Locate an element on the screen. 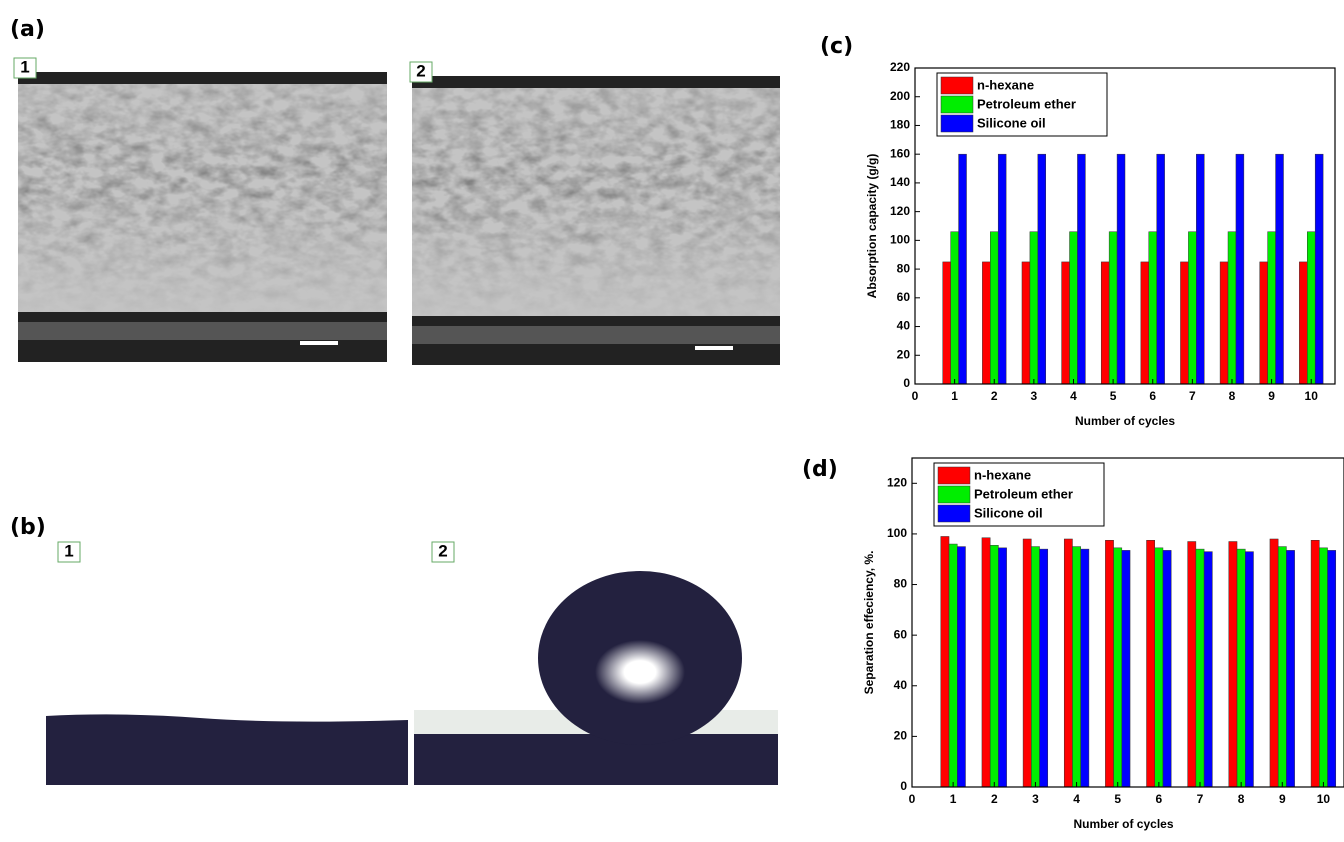  y-tick-label: 20 is located at coordinates (901, 736).